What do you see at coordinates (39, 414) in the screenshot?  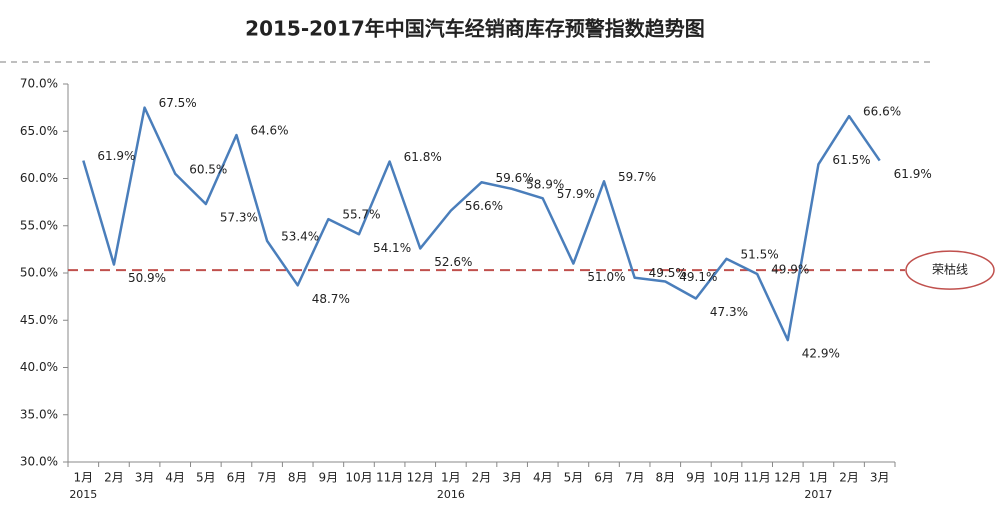 I see `y-tick-label: 35.0%` at bounding box center [39, 414].